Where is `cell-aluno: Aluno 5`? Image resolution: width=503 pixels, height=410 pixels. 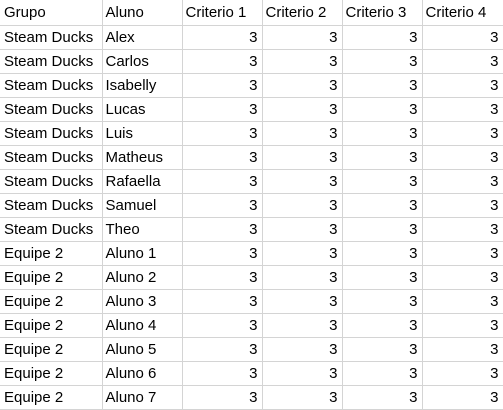
cell-aluno: Aluno 5 is located at coordinates (142, 349).